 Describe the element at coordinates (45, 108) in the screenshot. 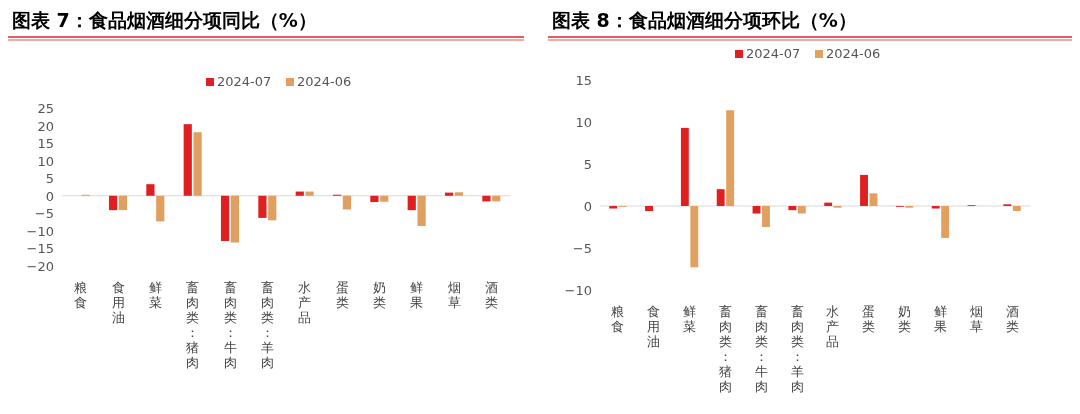

I see `y-tick-label: 25` at that location.